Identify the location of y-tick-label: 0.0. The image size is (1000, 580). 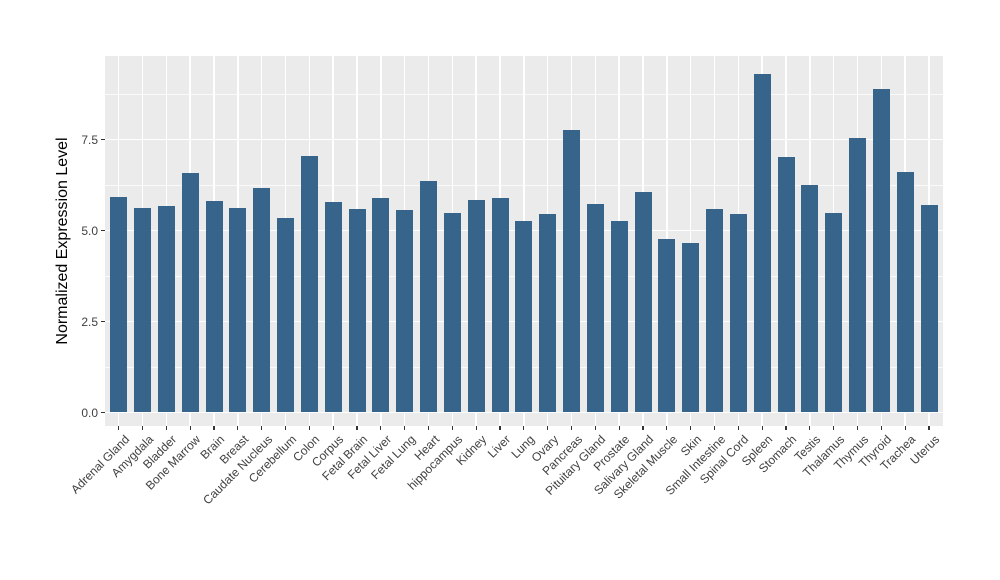
(89, 412).